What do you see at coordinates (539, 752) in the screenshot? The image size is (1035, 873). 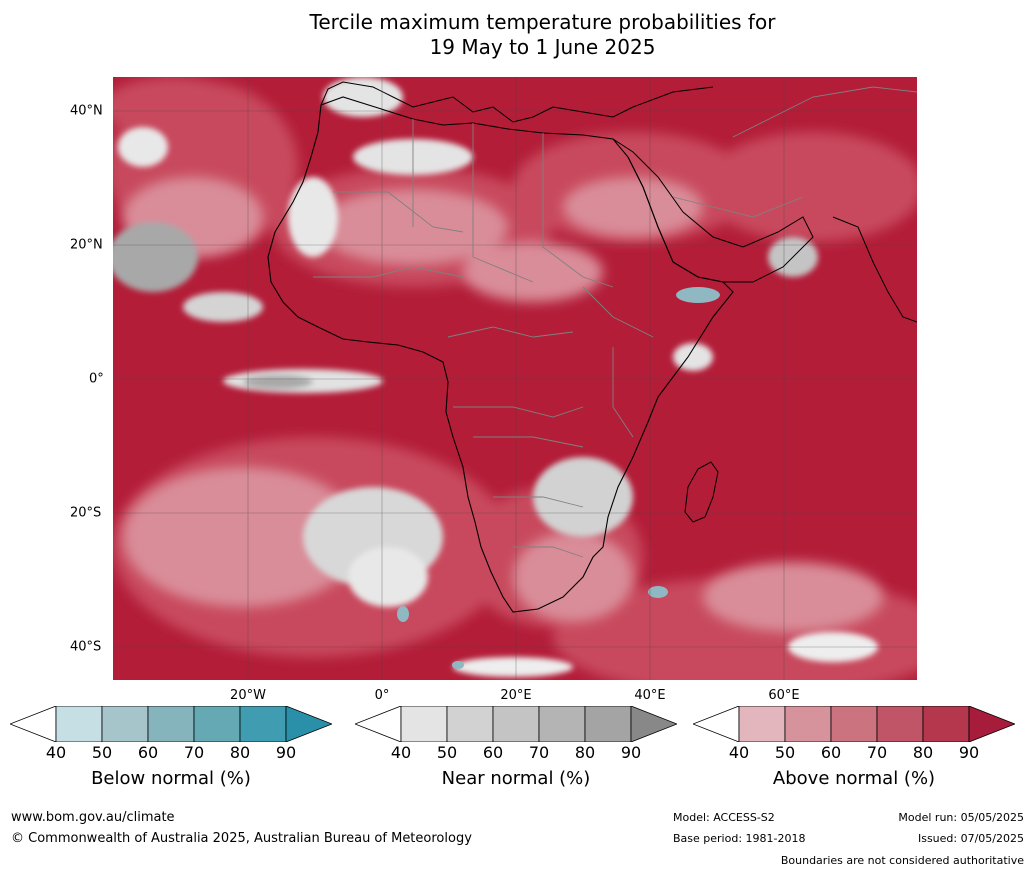 I see `near-tick-70: 70` at bounding box center [539, 752].